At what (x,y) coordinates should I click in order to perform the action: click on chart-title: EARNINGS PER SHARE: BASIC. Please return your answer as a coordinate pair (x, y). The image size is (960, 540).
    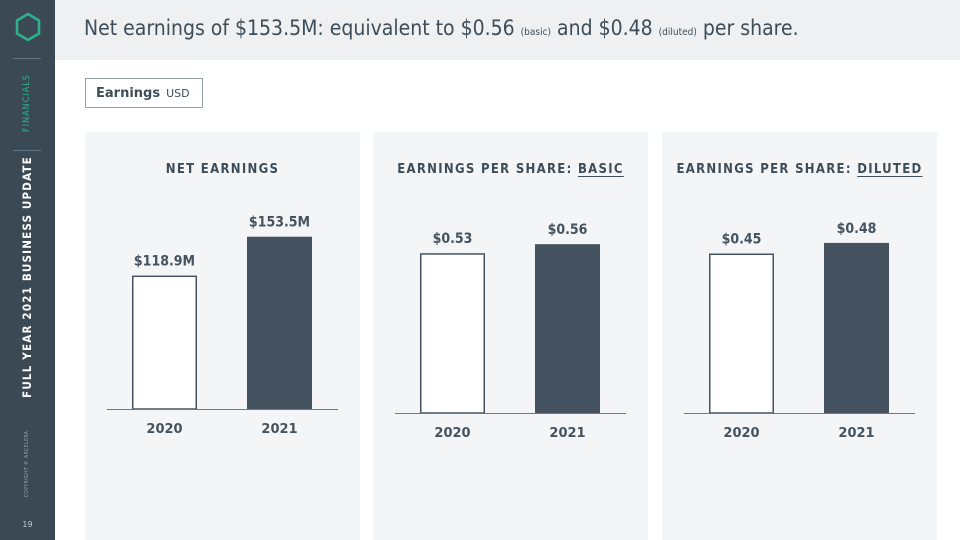
    Looking at the image, I should click on (510, 169).